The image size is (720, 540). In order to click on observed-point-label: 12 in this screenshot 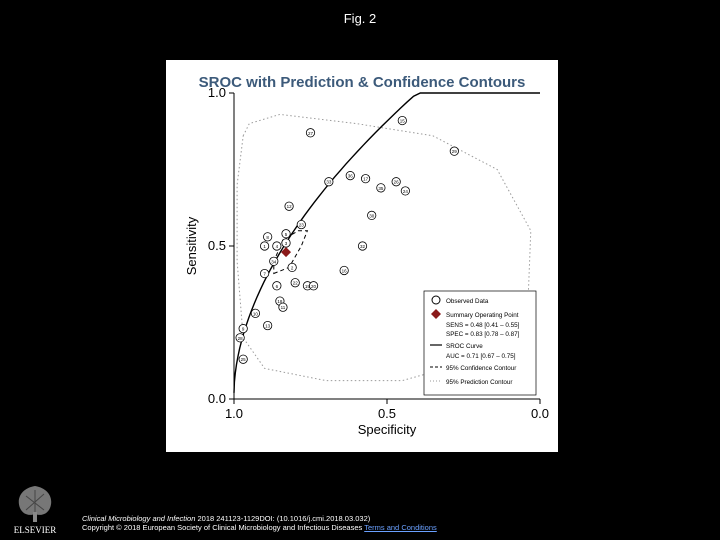, I will do `click(290, 206)`.